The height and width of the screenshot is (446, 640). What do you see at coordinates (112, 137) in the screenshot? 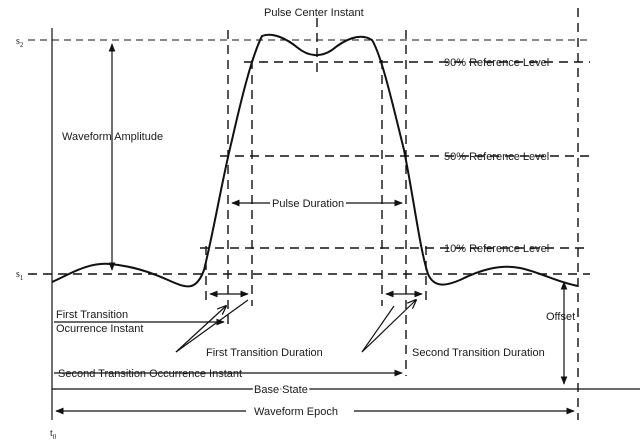
I see `waveform-amplitude-label: Waveform Amplitude` at bounding box center [112, 137].